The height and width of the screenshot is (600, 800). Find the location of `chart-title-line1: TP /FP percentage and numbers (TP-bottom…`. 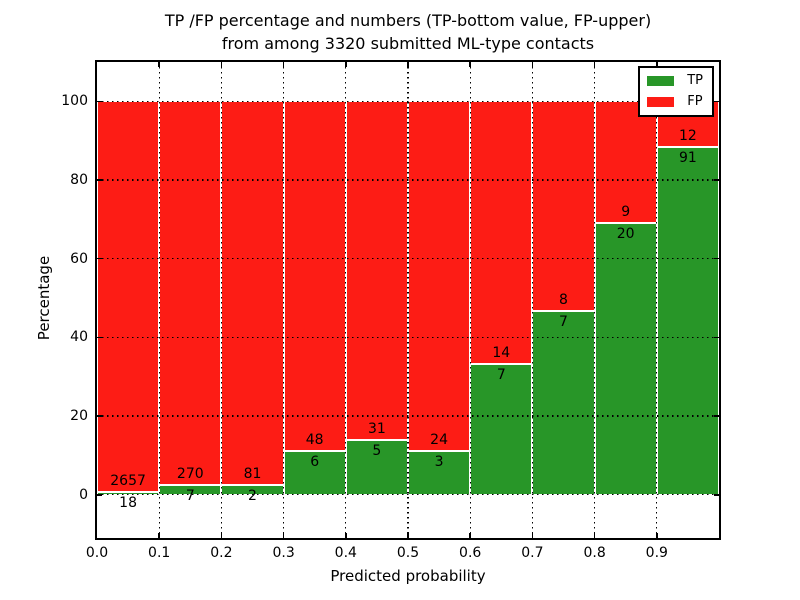

chart-title-line1: TP /FP percentage and numbers (TP-bottom… is located at coordinates (408, 20).